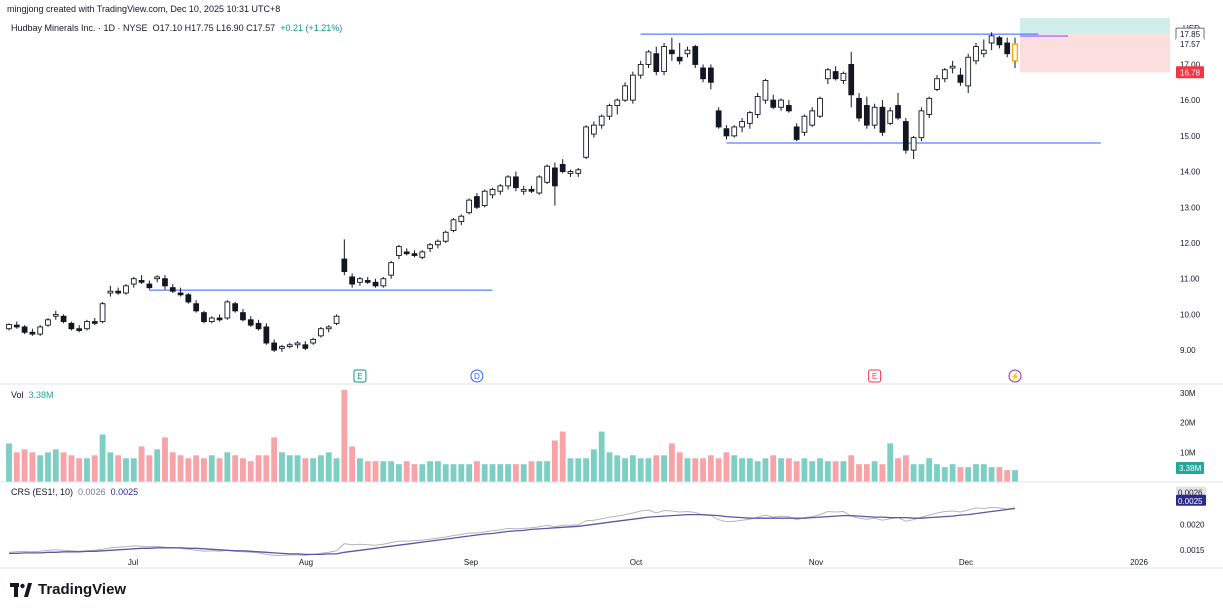 This screenshot has width=1223, height=610. What do you see at coordinates (79, 28) in the screenshot?
I see `symbol-name: Hudbay Minerals Inc. · 1D · NYSE` at bounding box center [79, 28].